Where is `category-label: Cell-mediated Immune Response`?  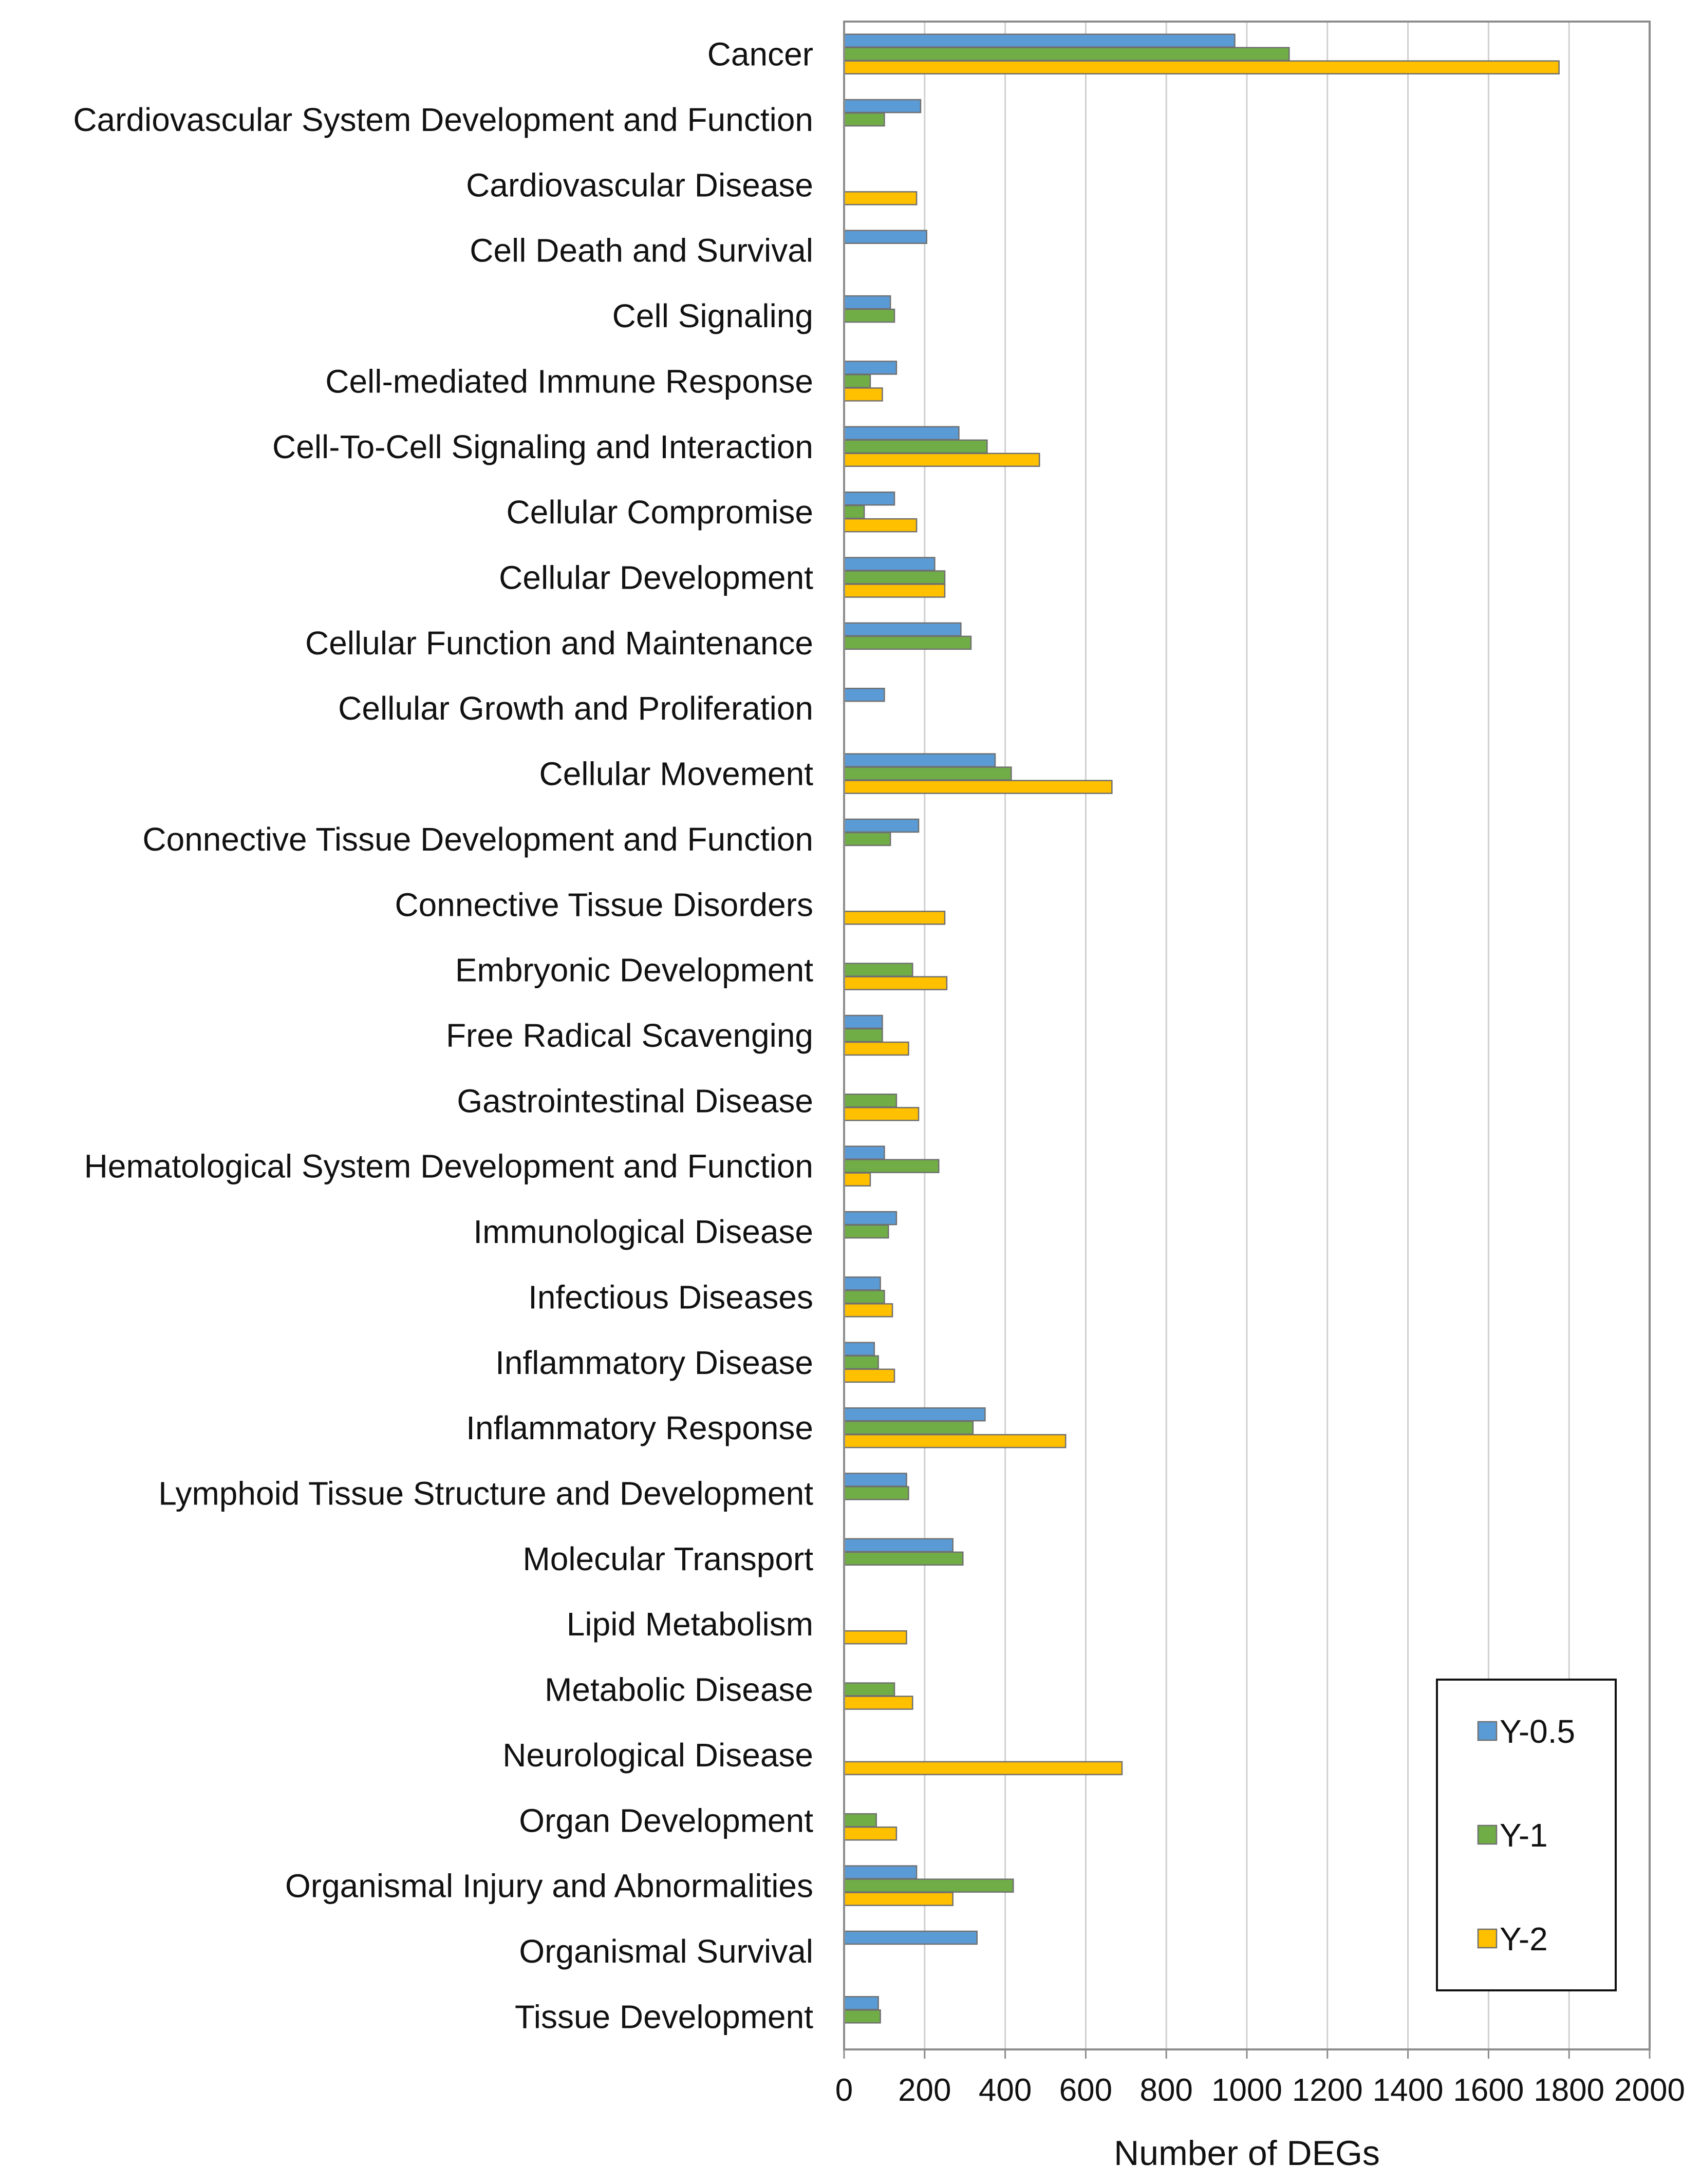 category-label: Cell-mediated Immune Response is located at coordinates (569, 381).